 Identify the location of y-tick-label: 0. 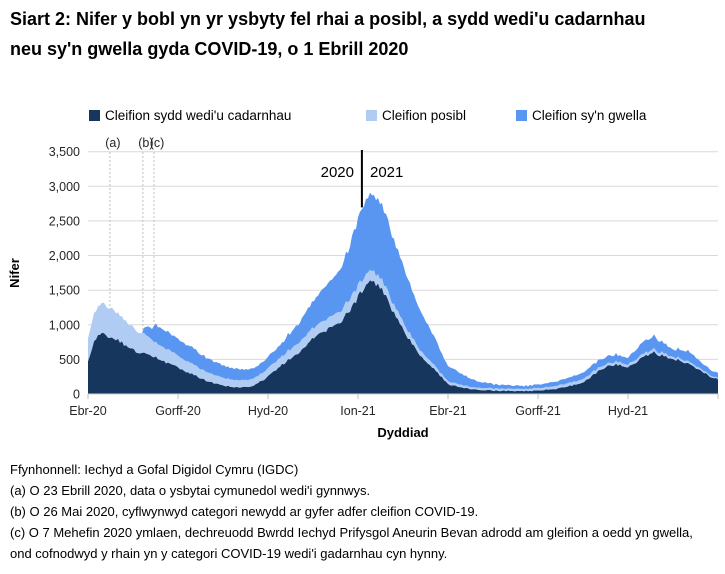
(76, 395).